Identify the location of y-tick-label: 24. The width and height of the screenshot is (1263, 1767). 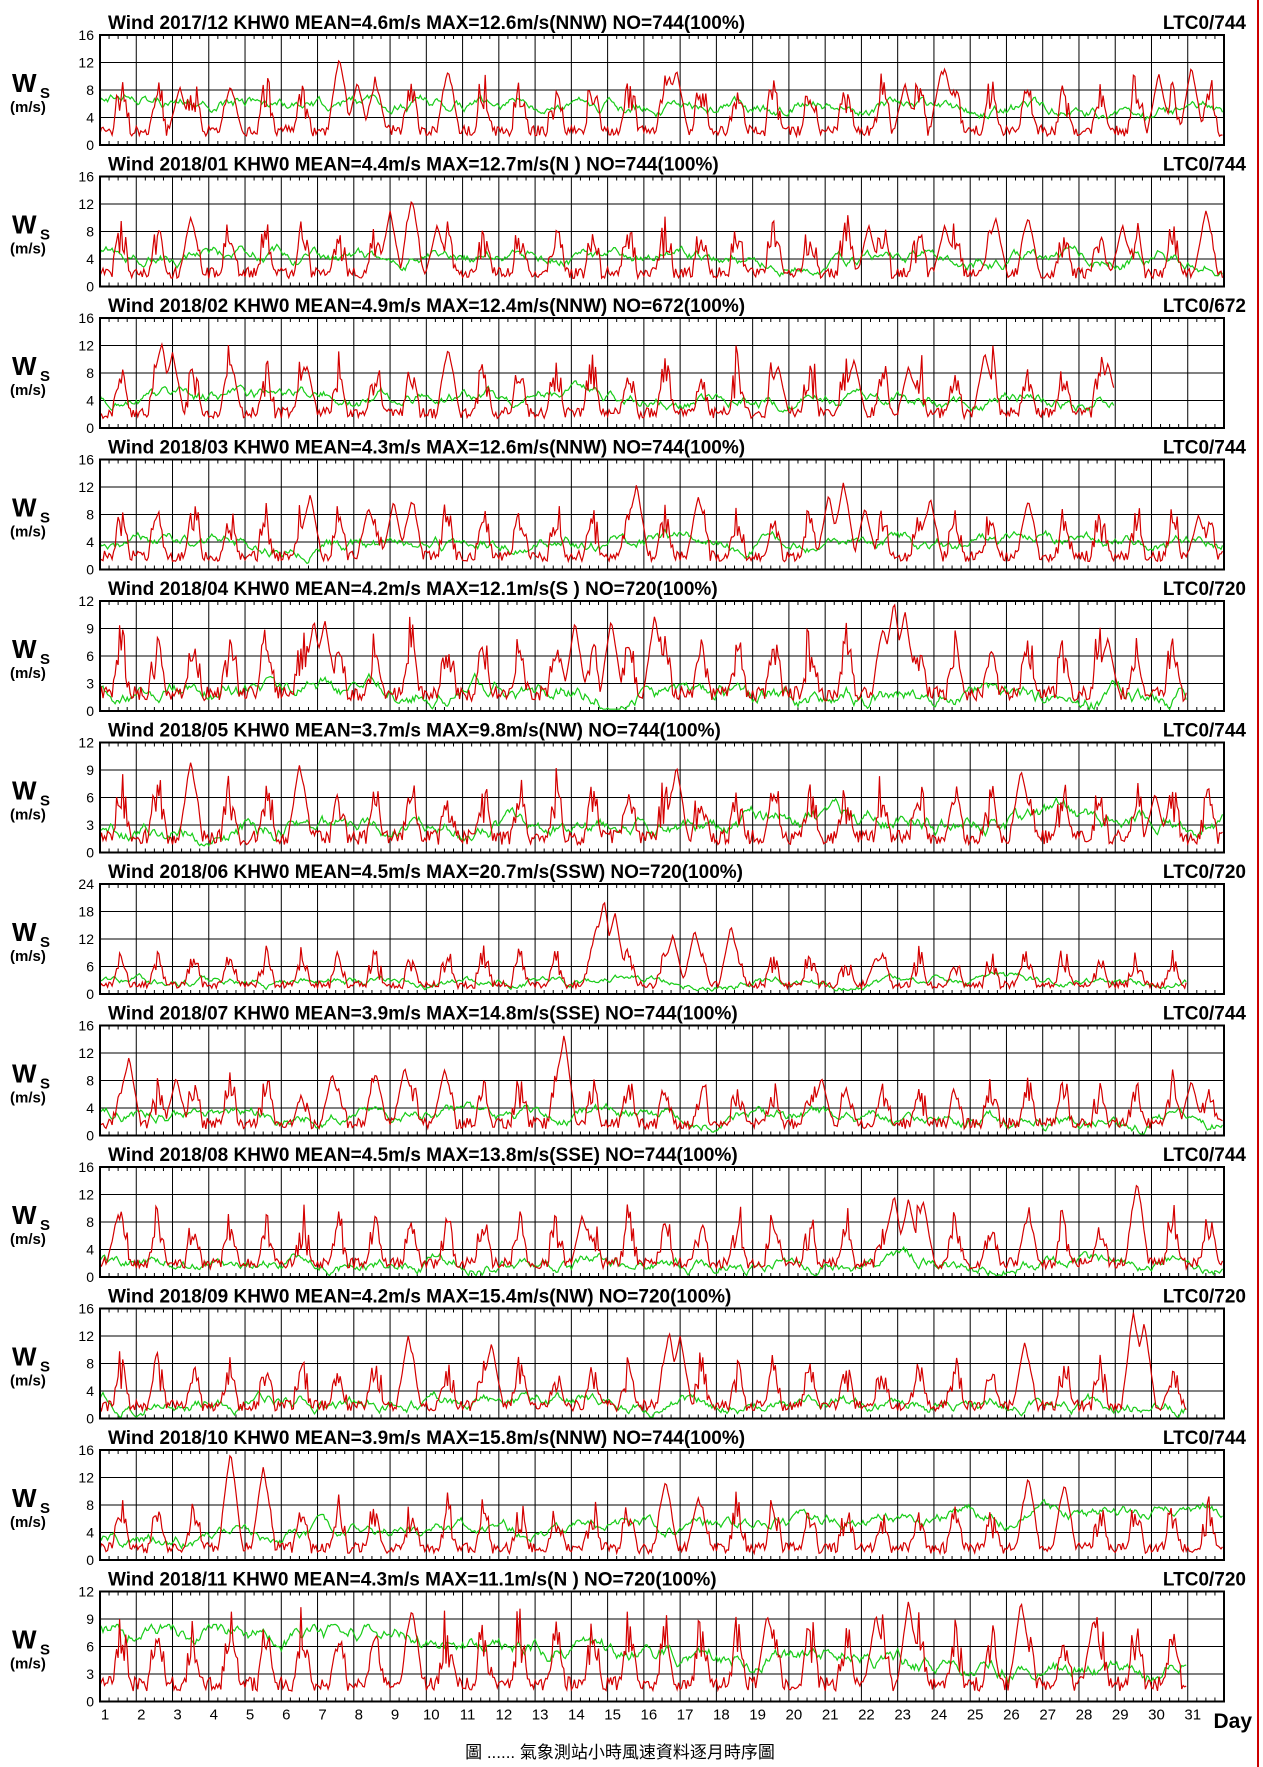
(86, 884).